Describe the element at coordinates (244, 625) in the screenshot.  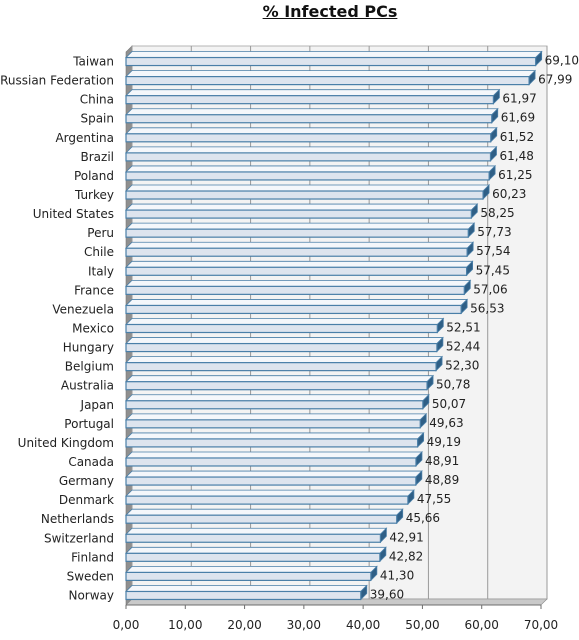
I see `x-tick-label: 20,00` at that location.